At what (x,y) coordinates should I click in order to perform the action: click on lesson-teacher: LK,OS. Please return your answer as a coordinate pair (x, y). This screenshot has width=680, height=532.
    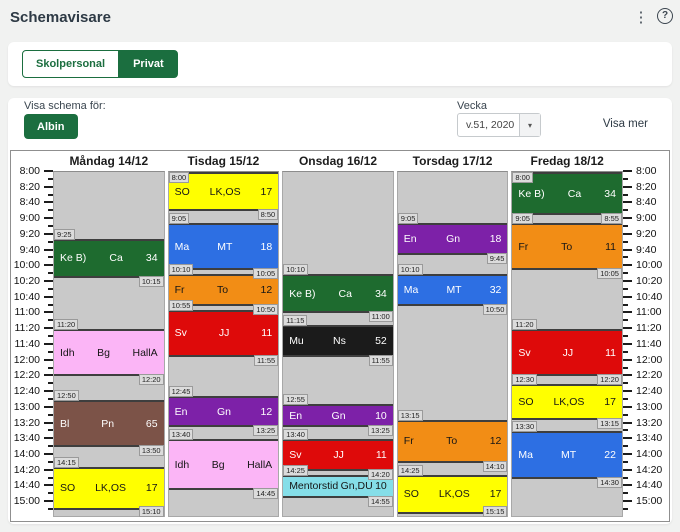
    Looking at the image, I should click on (110, 488).